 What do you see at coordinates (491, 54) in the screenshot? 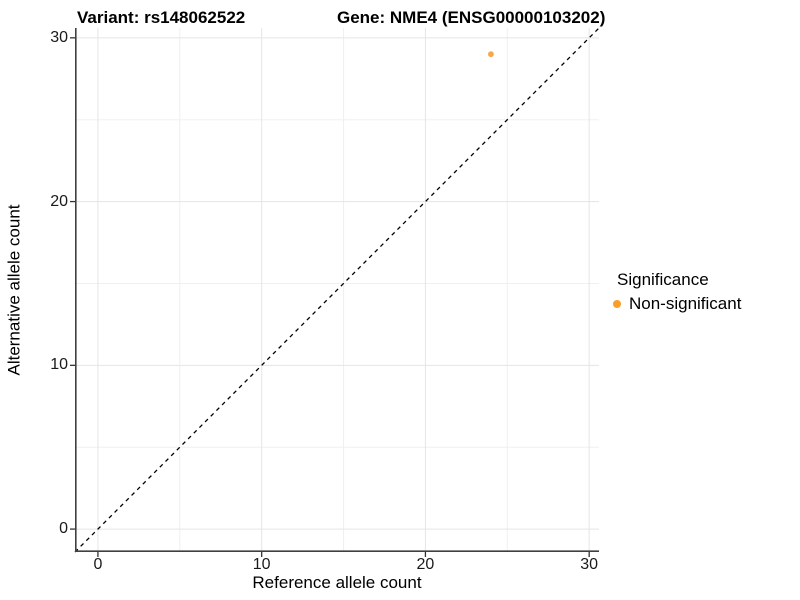
I see `data-point` at bounding box center [491, 54].